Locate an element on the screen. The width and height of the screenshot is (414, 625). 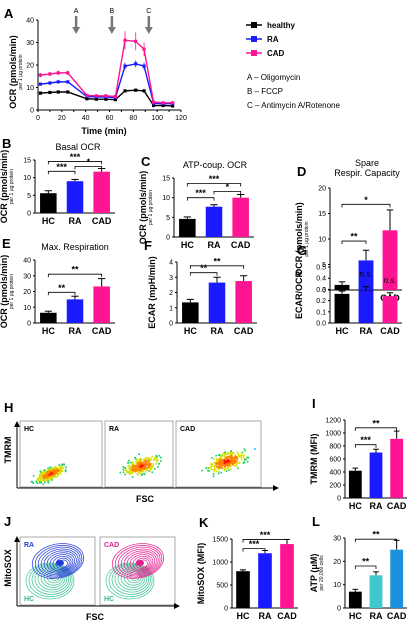
hc-contour-ring is located at coordinates (131, 579).